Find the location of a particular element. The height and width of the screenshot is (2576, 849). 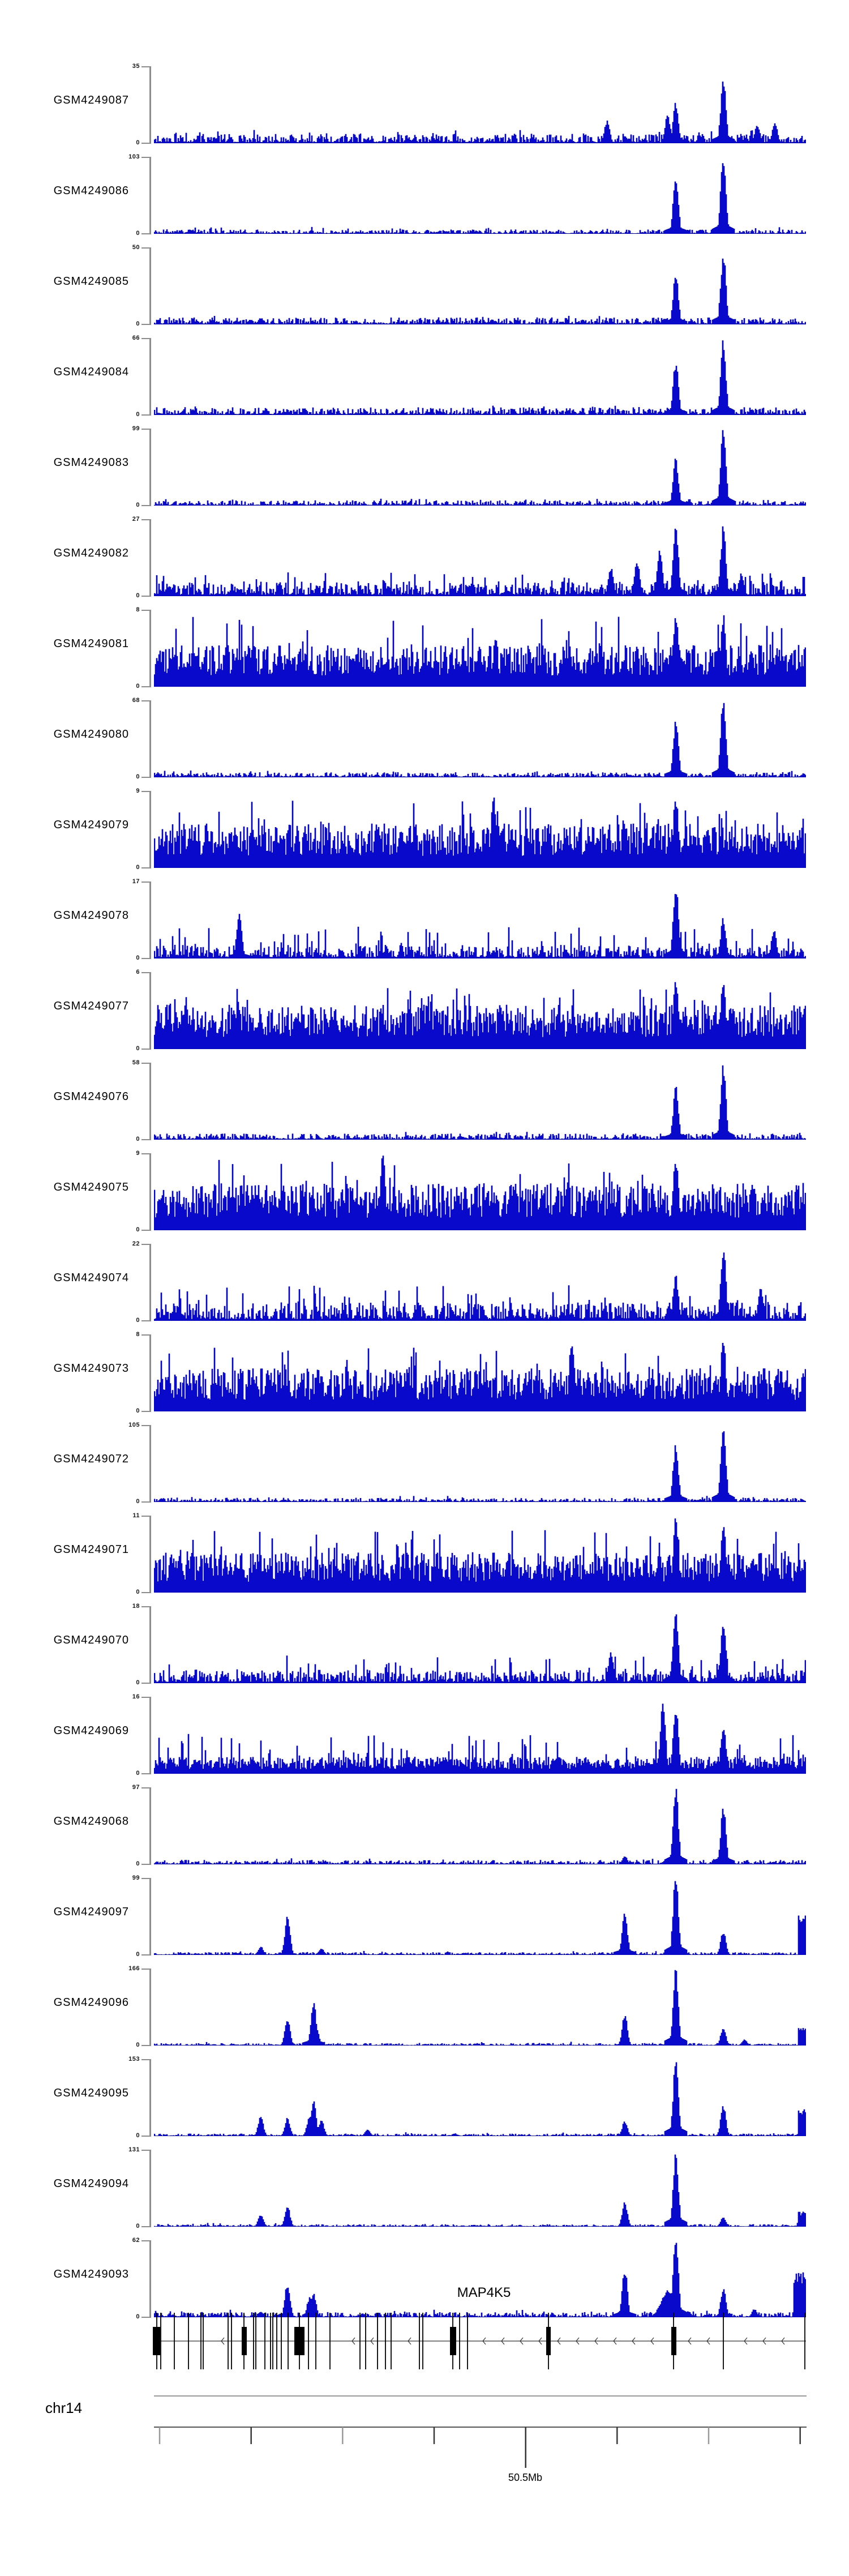

y-axis-max-label: 17 is located at coordinates (136, 881).